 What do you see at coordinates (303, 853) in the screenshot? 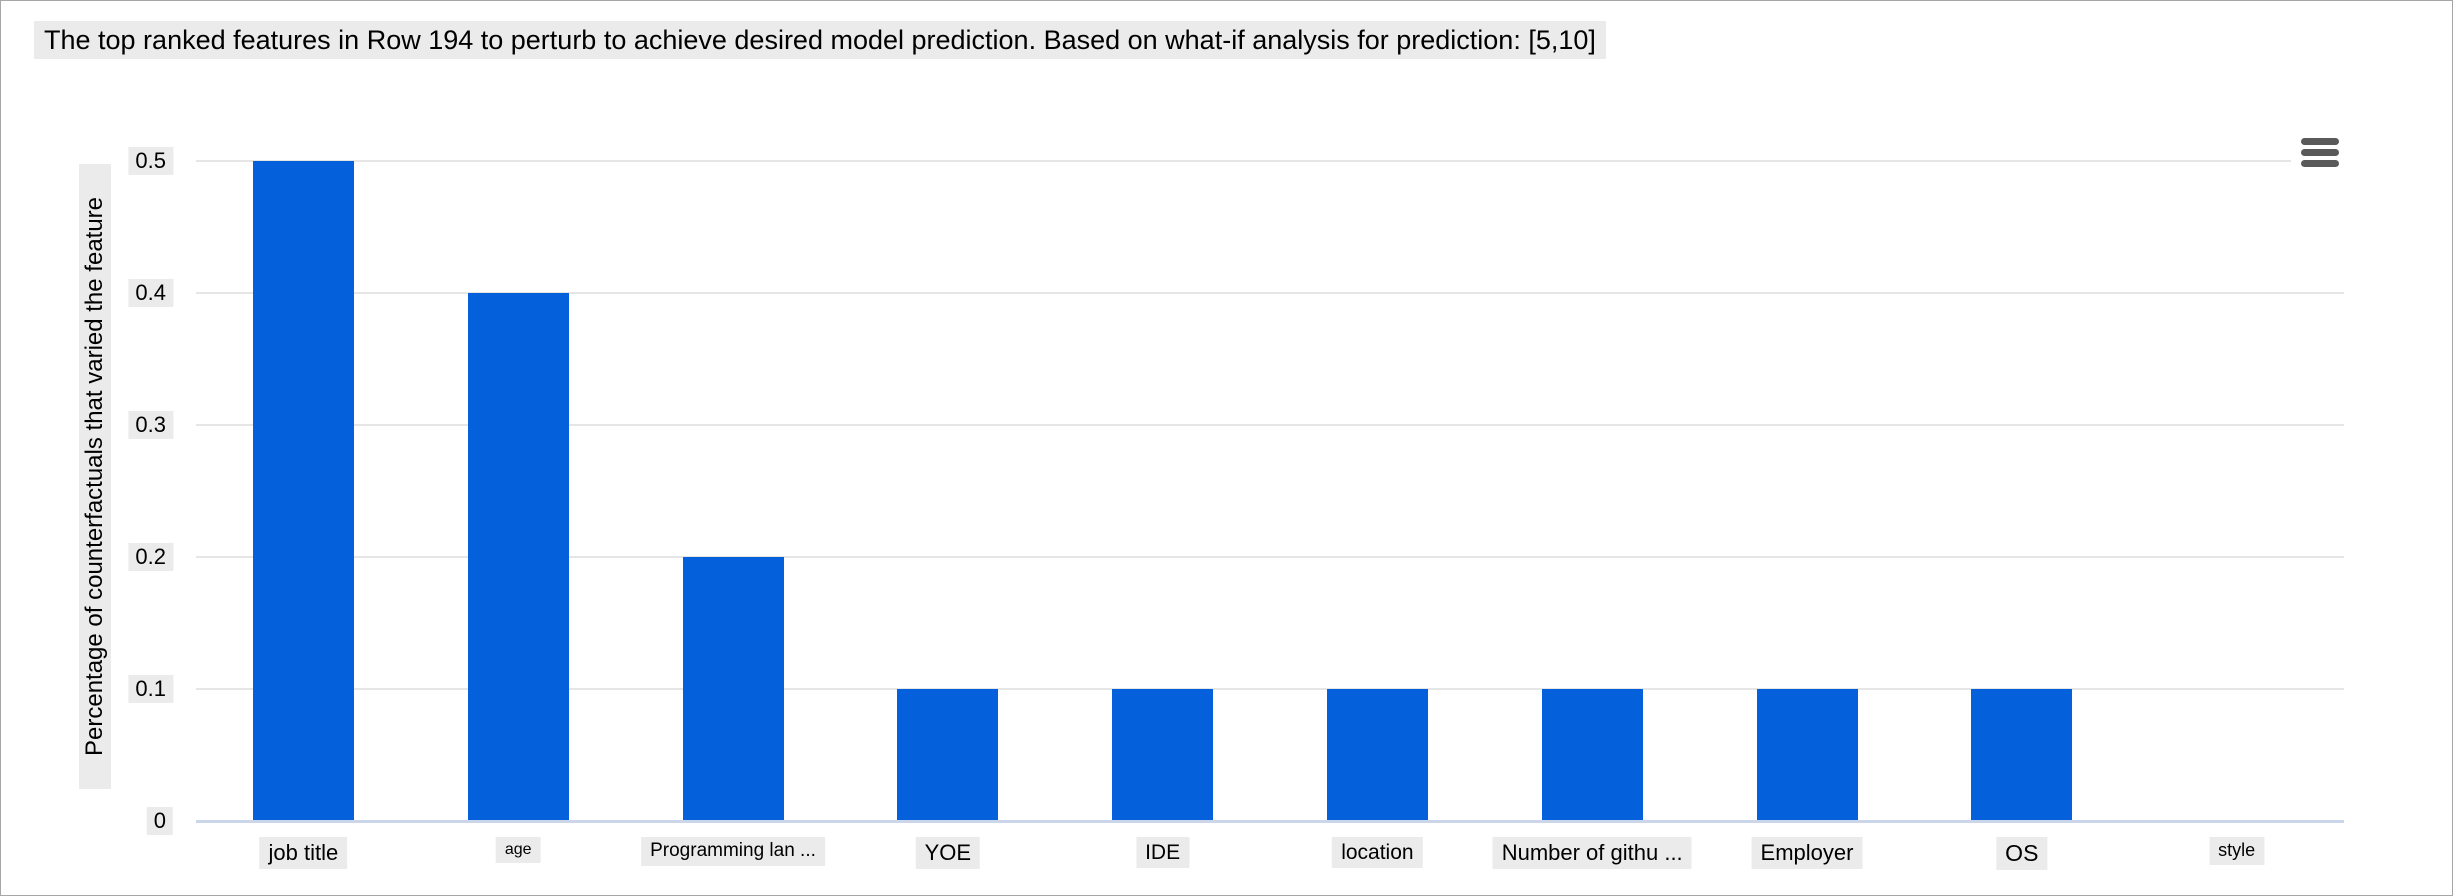
I see `x-axis-tick-label: job title` at bounding box center [303, 853].